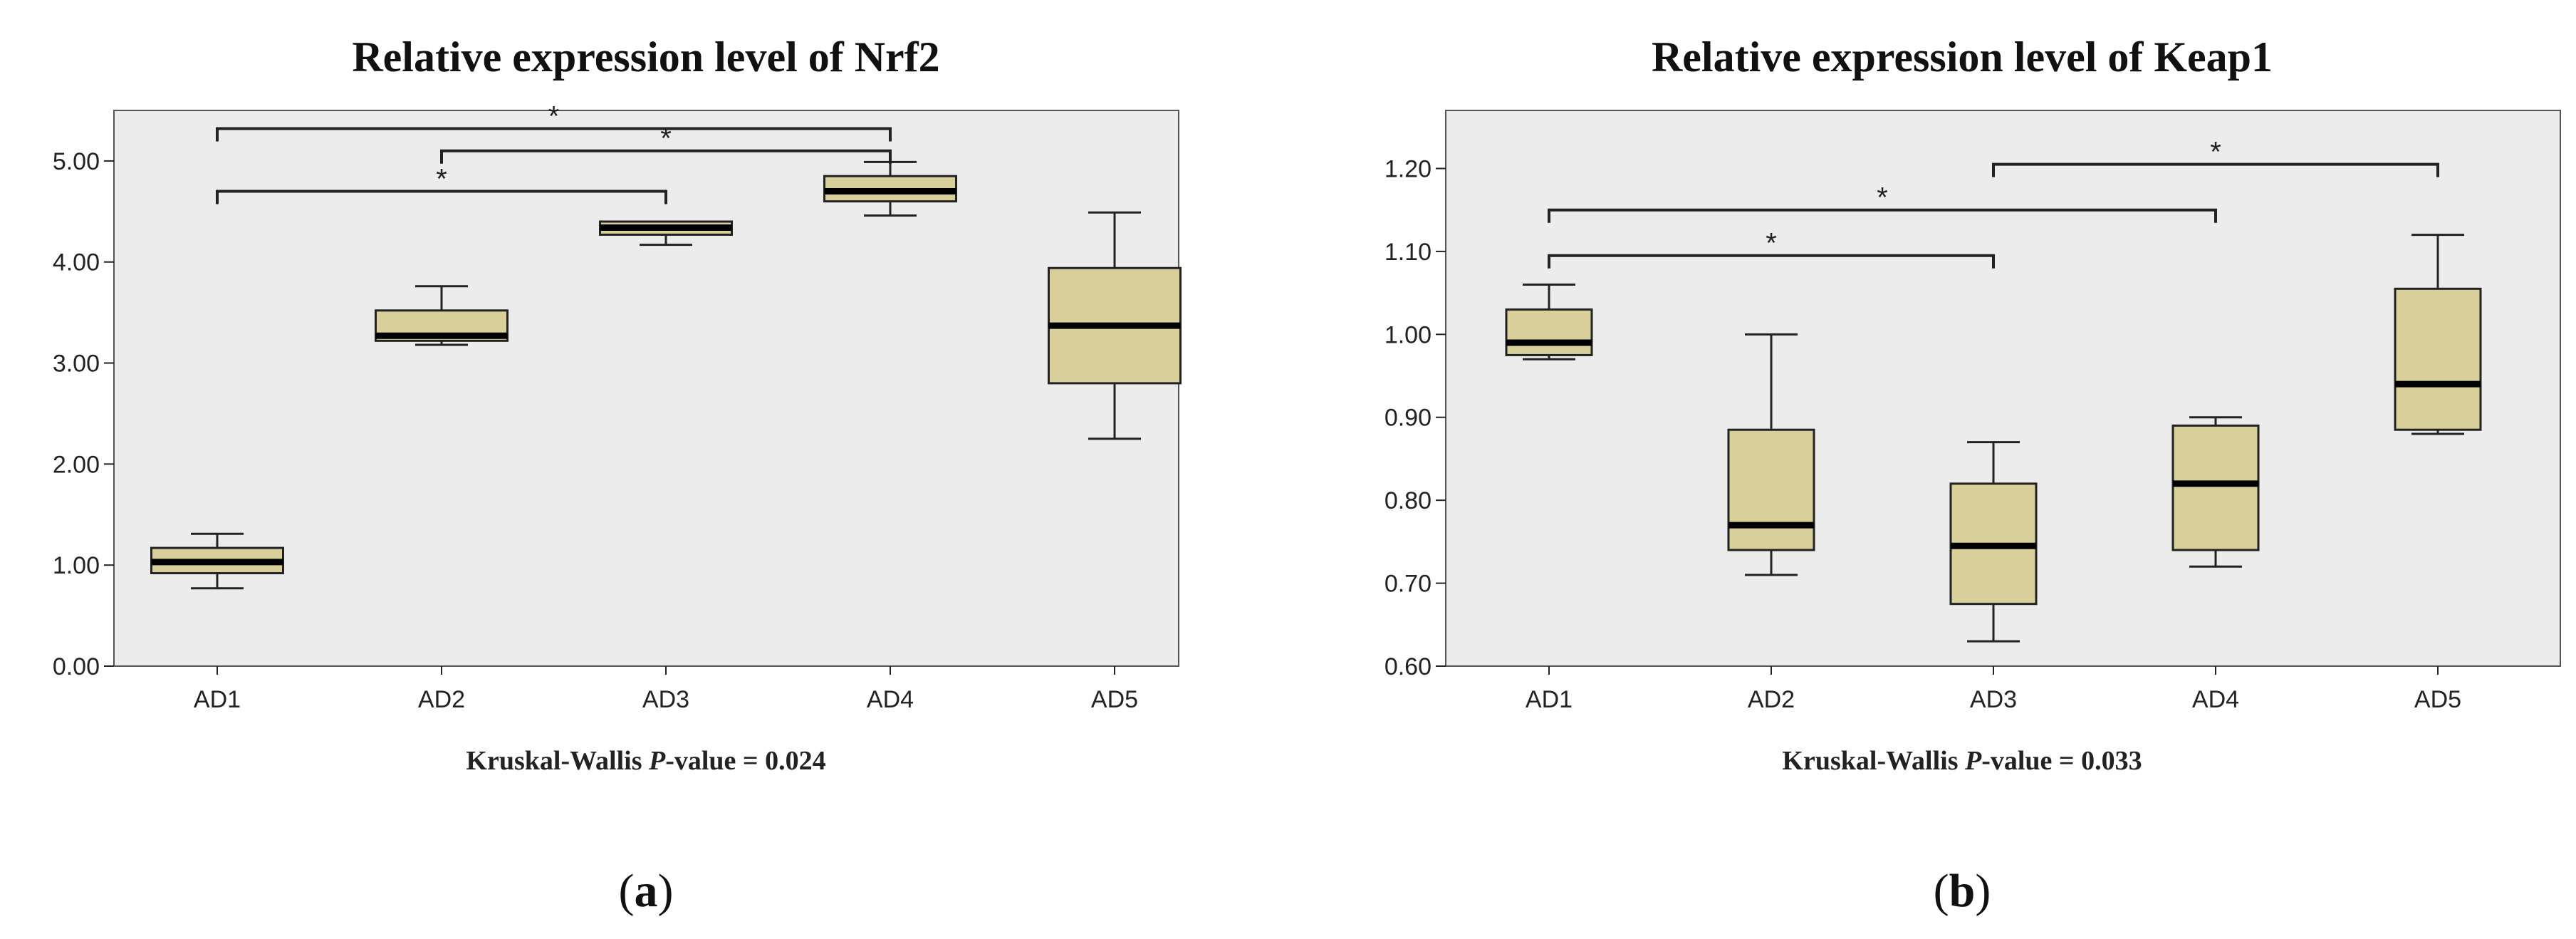  What do you see at coordinates (2437, 699) in the screenshot?
I see `x-tick-label-keap1: AD5` at bounding box center [2437, 699].